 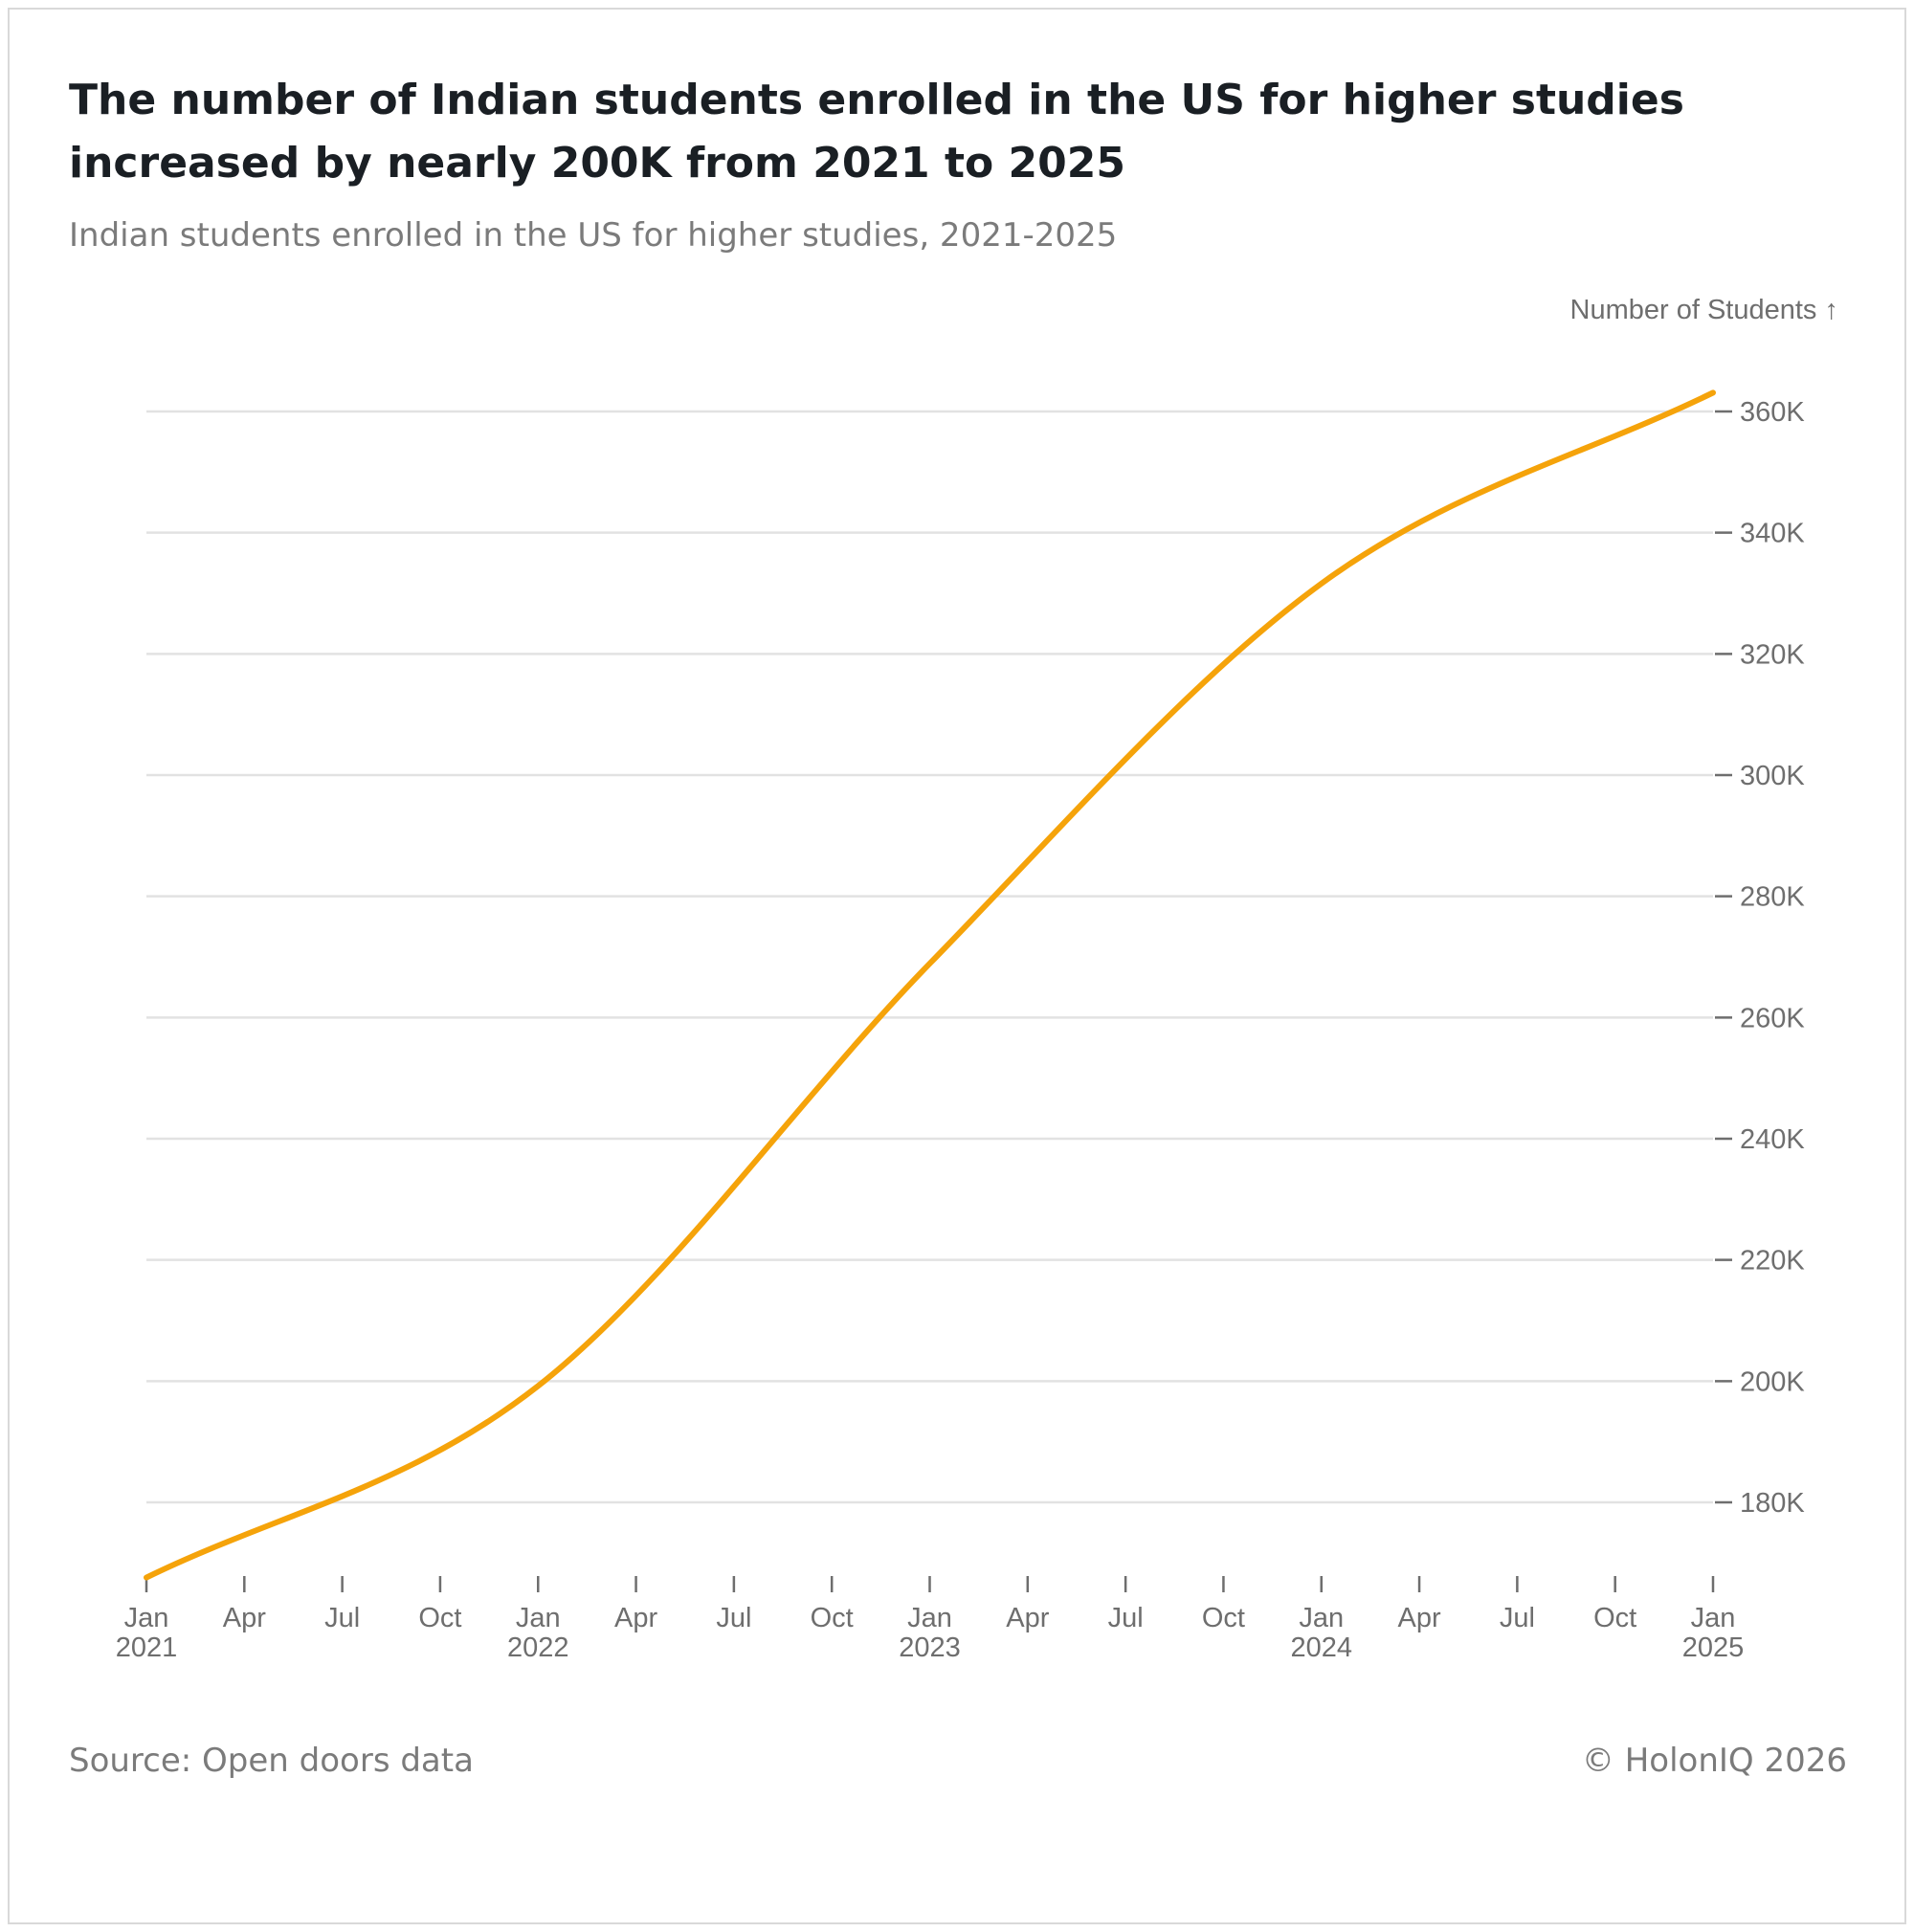 What do you see at coordinates (1772, 534) in the screenshot?
I see `y-tick-label: 340K` at bounding box center [1772, 534].